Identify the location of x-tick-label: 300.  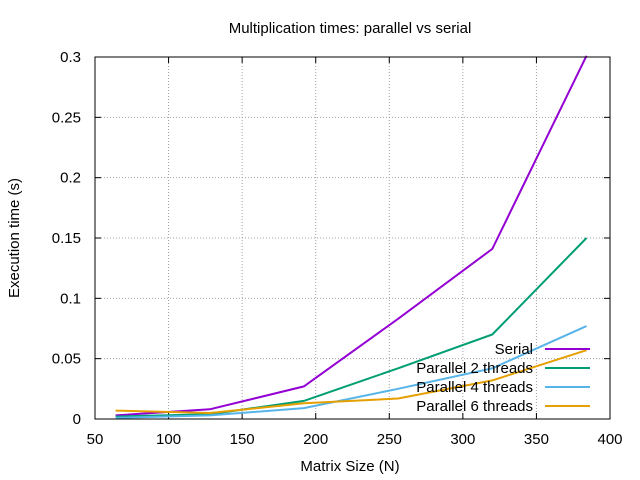
(462, 439).